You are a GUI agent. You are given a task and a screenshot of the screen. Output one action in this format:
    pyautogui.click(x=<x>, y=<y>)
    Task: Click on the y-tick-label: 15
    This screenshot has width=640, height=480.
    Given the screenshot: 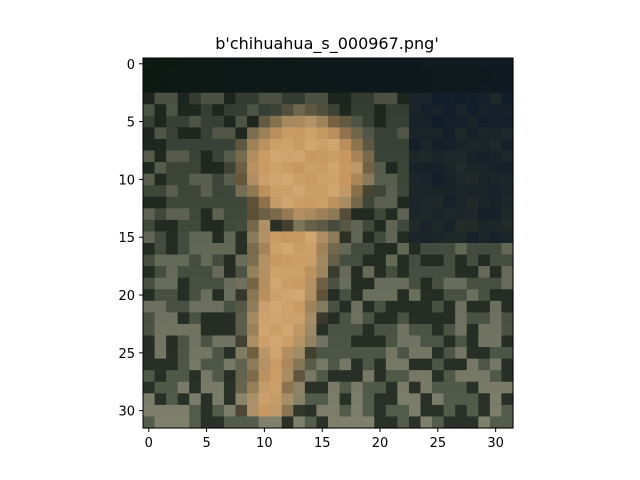 What is the action you would take?
    pyautogui.click(x=126, y=238)
    